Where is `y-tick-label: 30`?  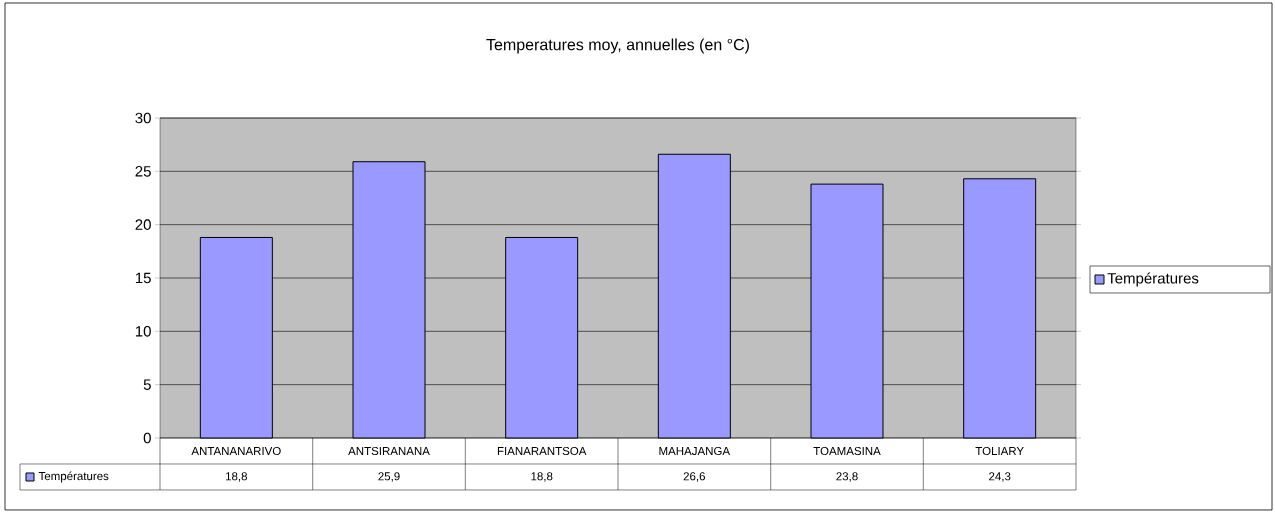
y-tick-label: 30 is located at coordinates (143, 118).